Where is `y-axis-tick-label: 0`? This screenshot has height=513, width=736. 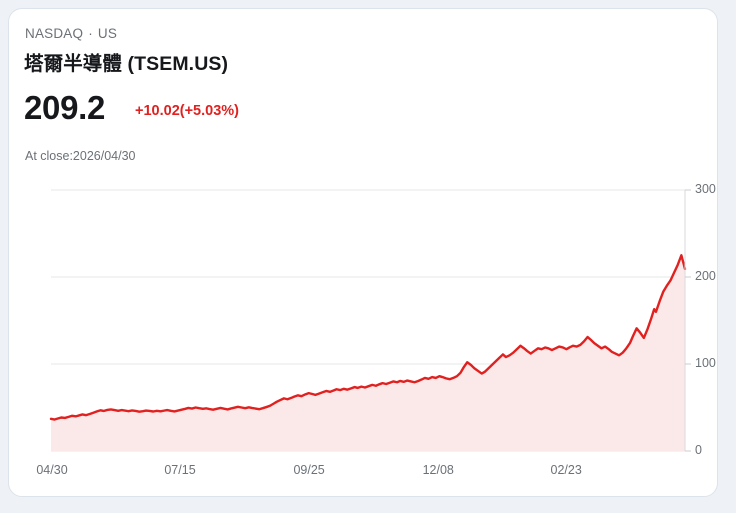
y-axis-tick-label: 0 is located at coordinates (698, 450).